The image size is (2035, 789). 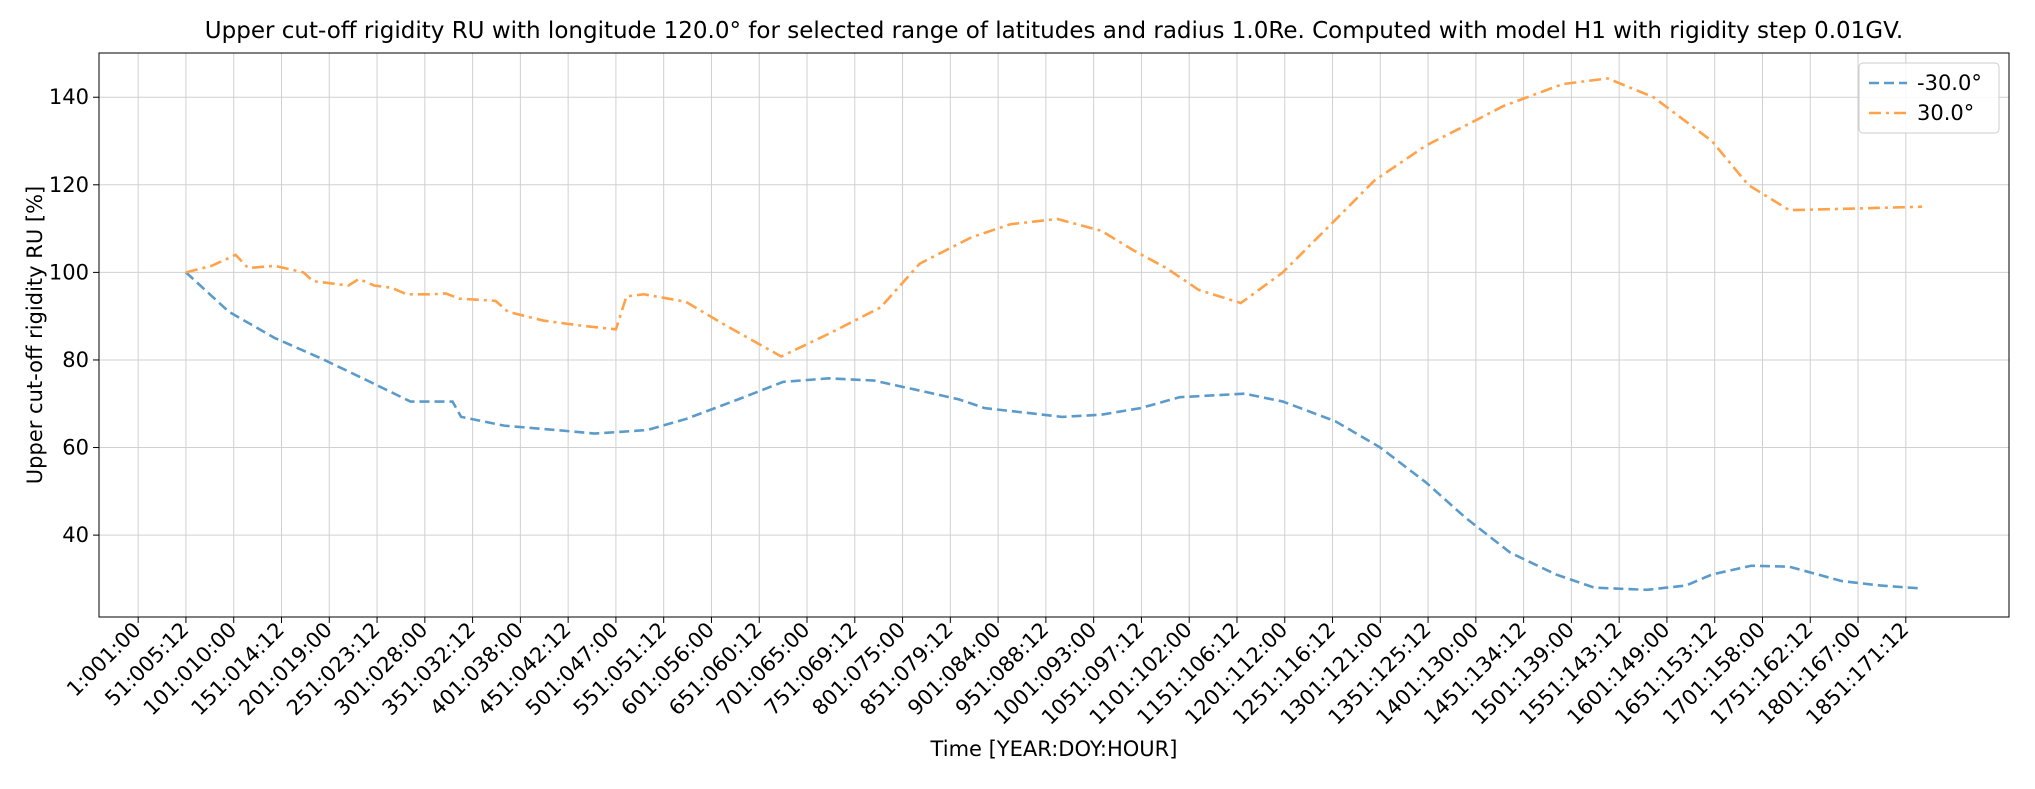 I want to click on legend-label: 30.0°, so click(x=1945, y=113).